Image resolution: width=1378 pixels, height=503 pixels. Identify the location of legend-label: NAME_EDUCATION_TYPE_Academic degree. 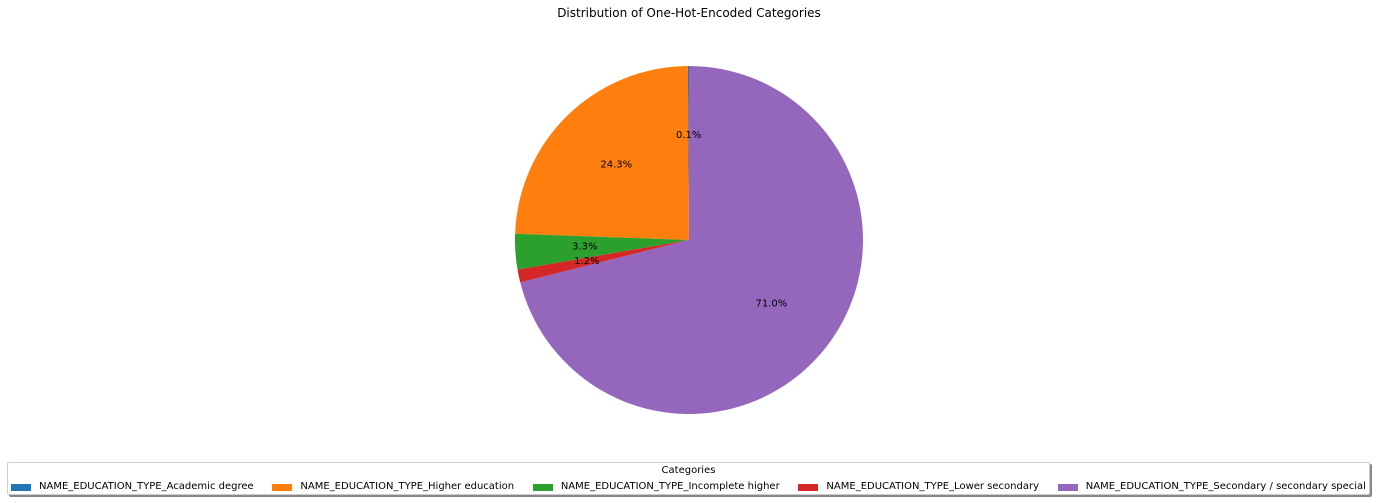
(146, 486).